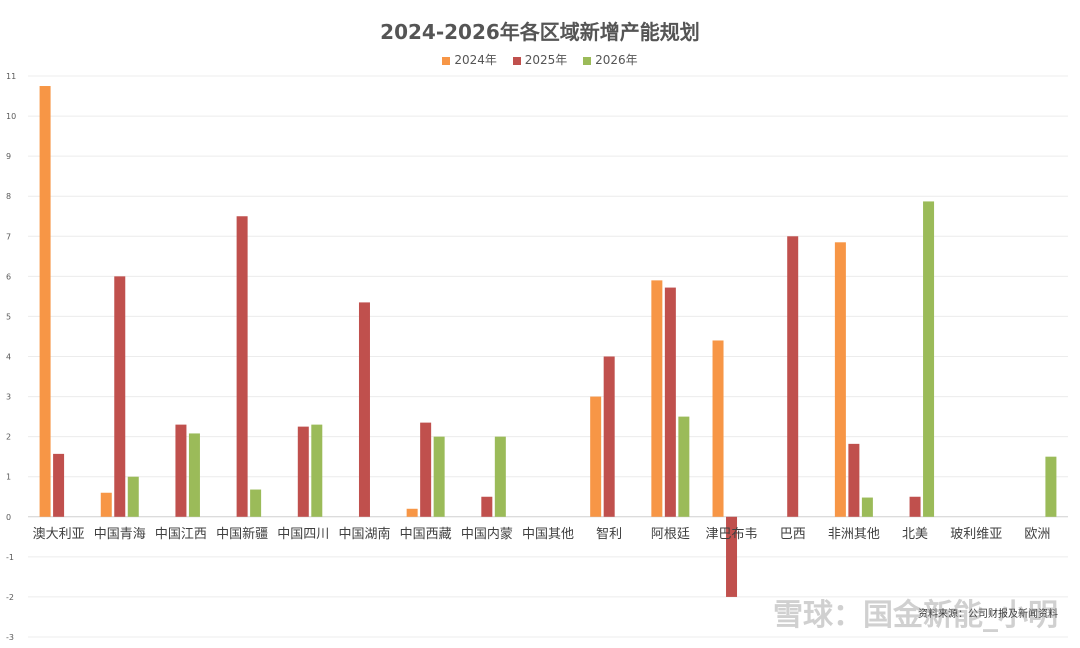  Describe the element at coordinates (732, 534) in the screenshot. I see `x-tick-label: 津巴布韦` at that location.